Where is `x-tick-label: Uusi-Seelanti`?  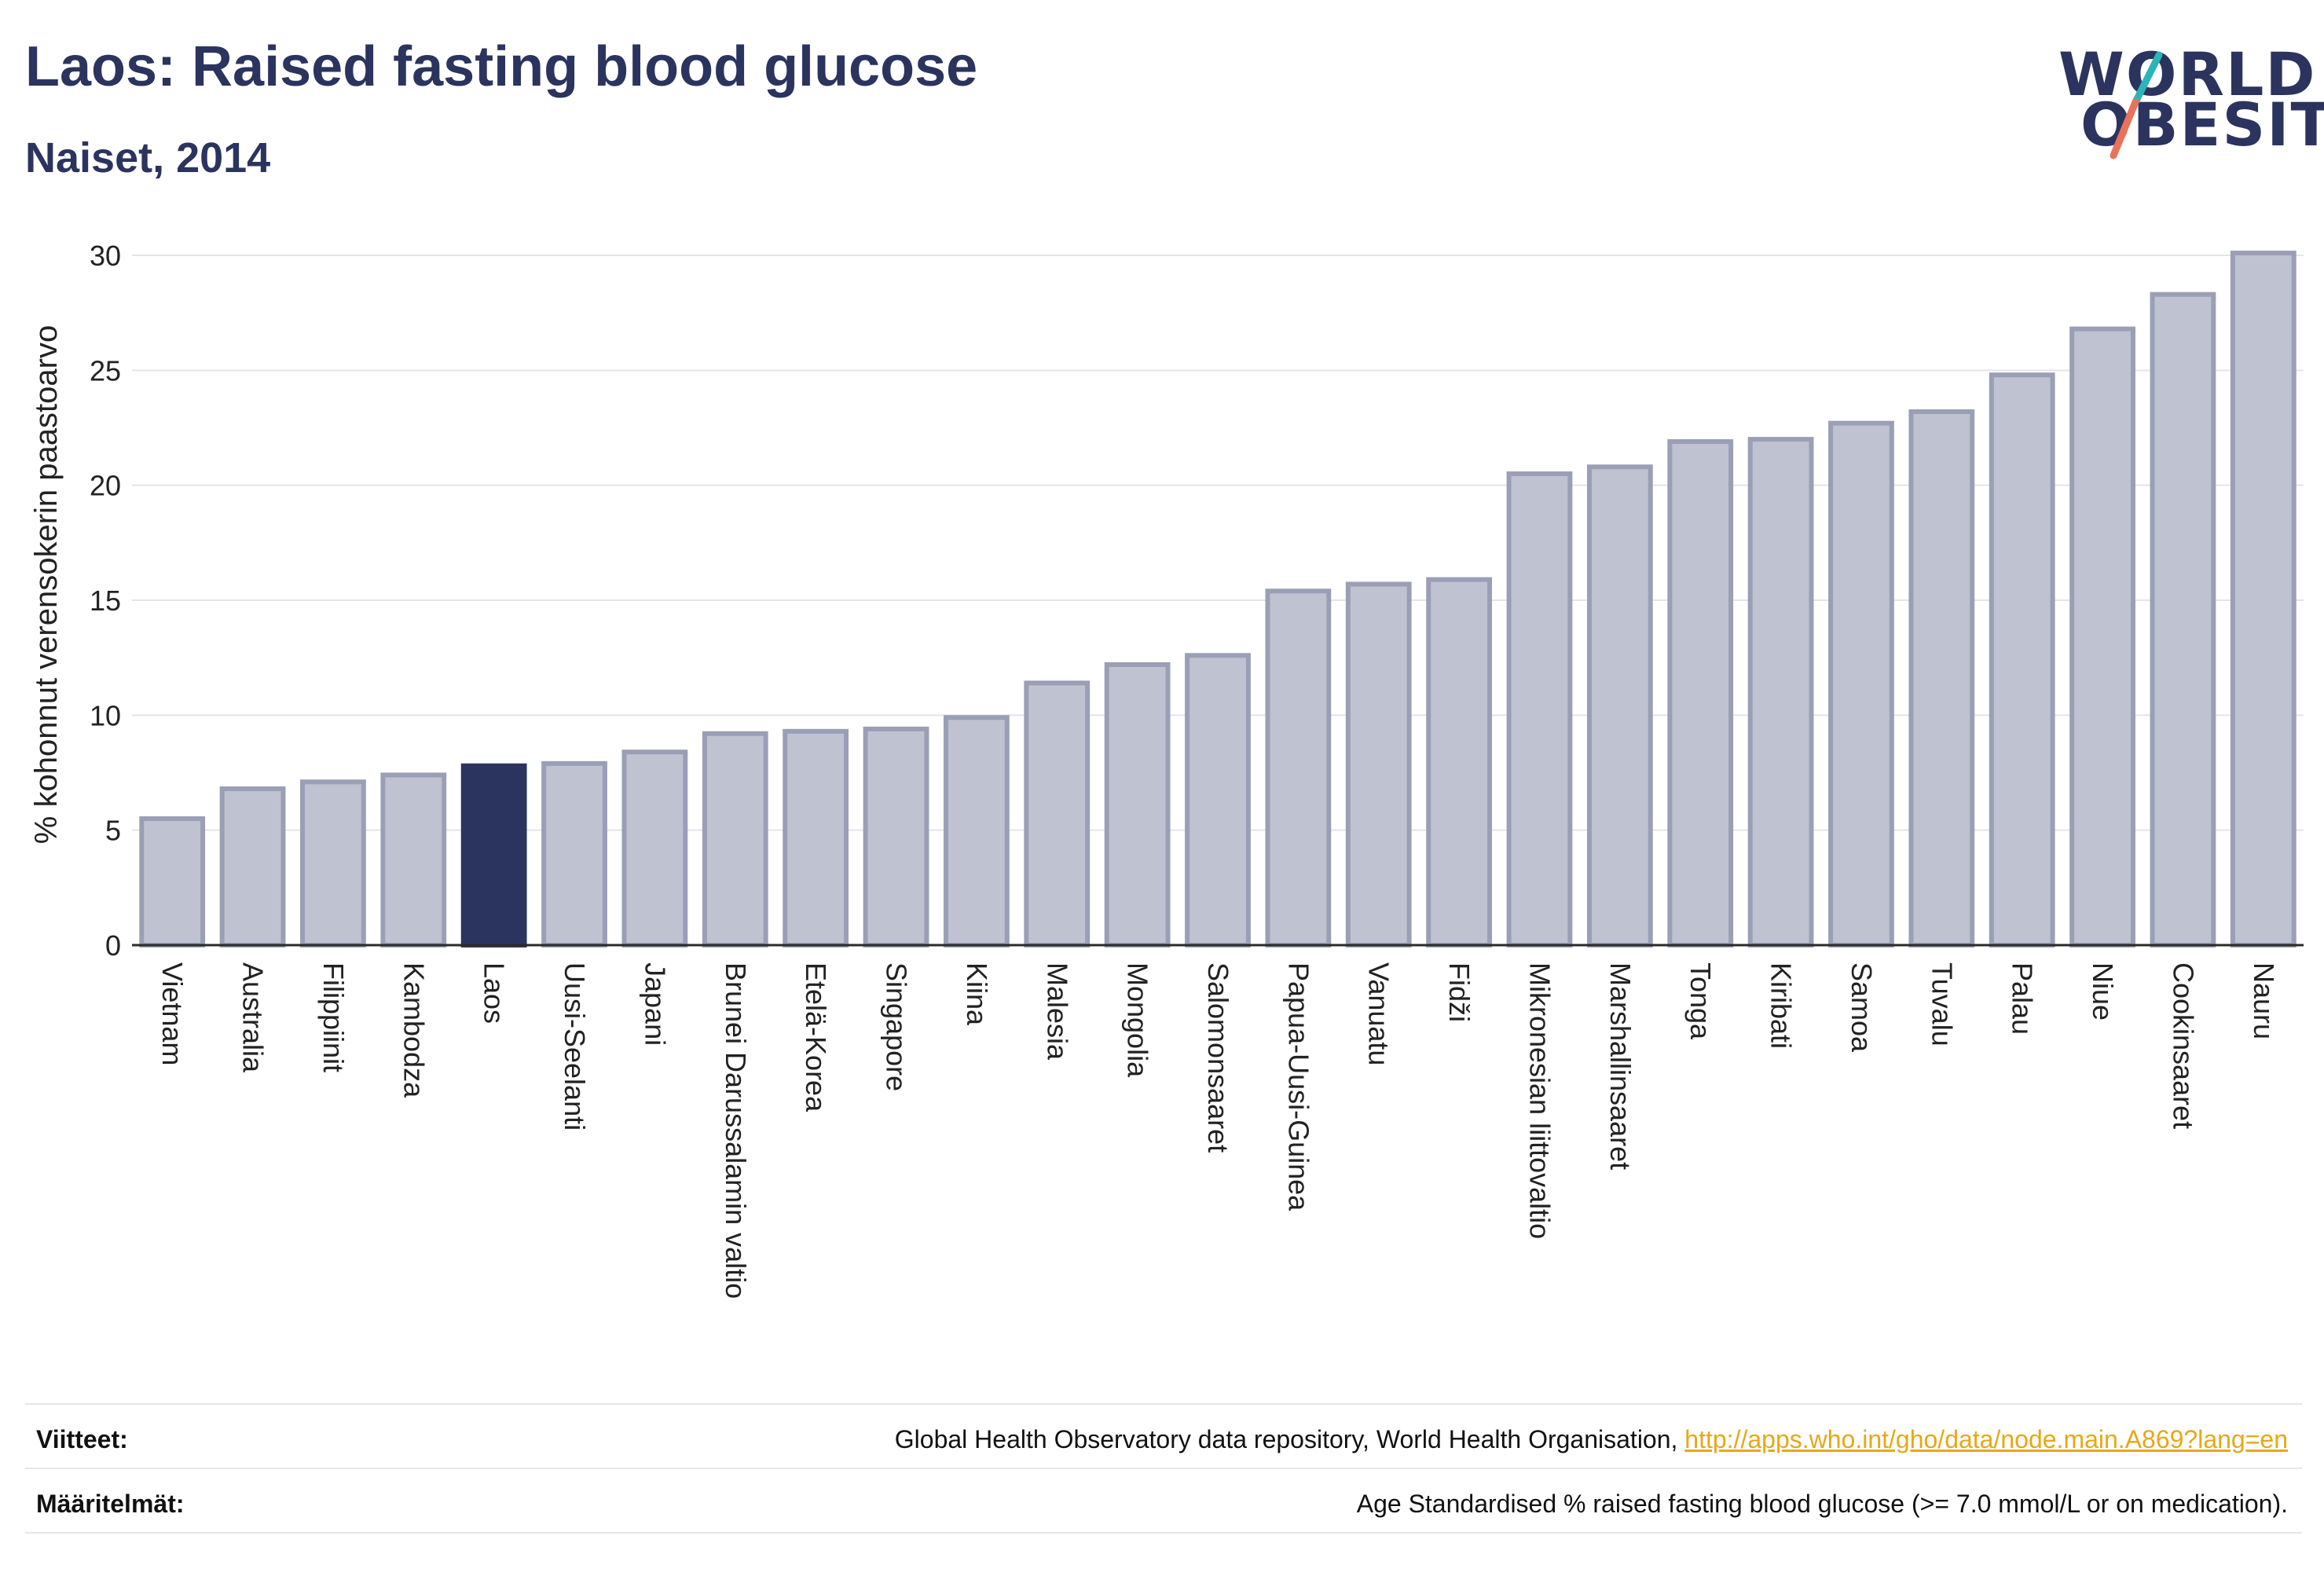
x-tick-label: Uusi-Seelanti is located at coordinates (575, 1046).